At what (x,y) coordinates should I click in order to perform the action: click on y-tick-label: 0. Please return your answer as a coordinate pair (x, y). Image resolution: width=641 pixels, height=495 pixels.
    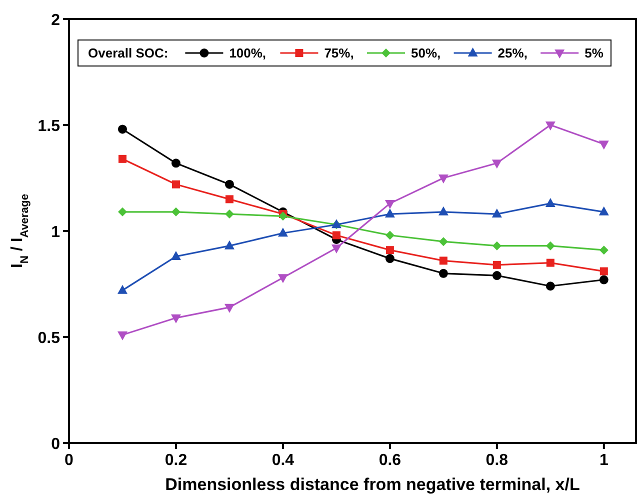
    Looking at the image, I should click on (55, 444).